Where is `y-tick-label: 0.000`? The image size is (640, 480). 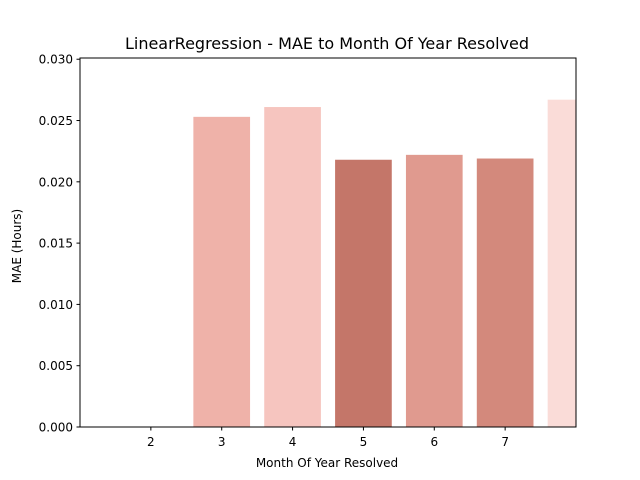 y-tick-label: 0.000 is located at coordinates (56, 428).